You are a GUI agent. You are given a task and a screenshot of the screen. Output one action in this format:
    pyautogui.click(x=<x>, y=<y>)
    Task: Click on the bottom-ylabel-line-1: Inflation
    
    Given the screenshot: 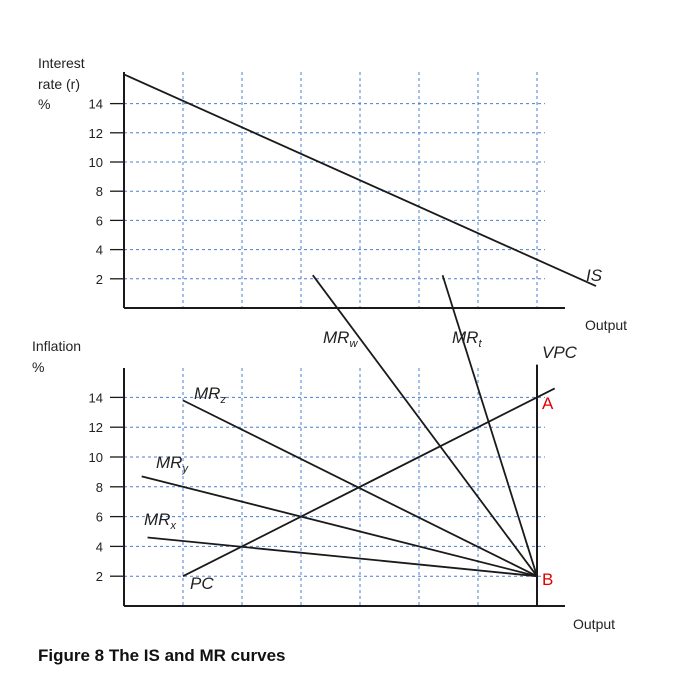 What is the action you would take?
    pyautogui.click(x=56, y=346)
    